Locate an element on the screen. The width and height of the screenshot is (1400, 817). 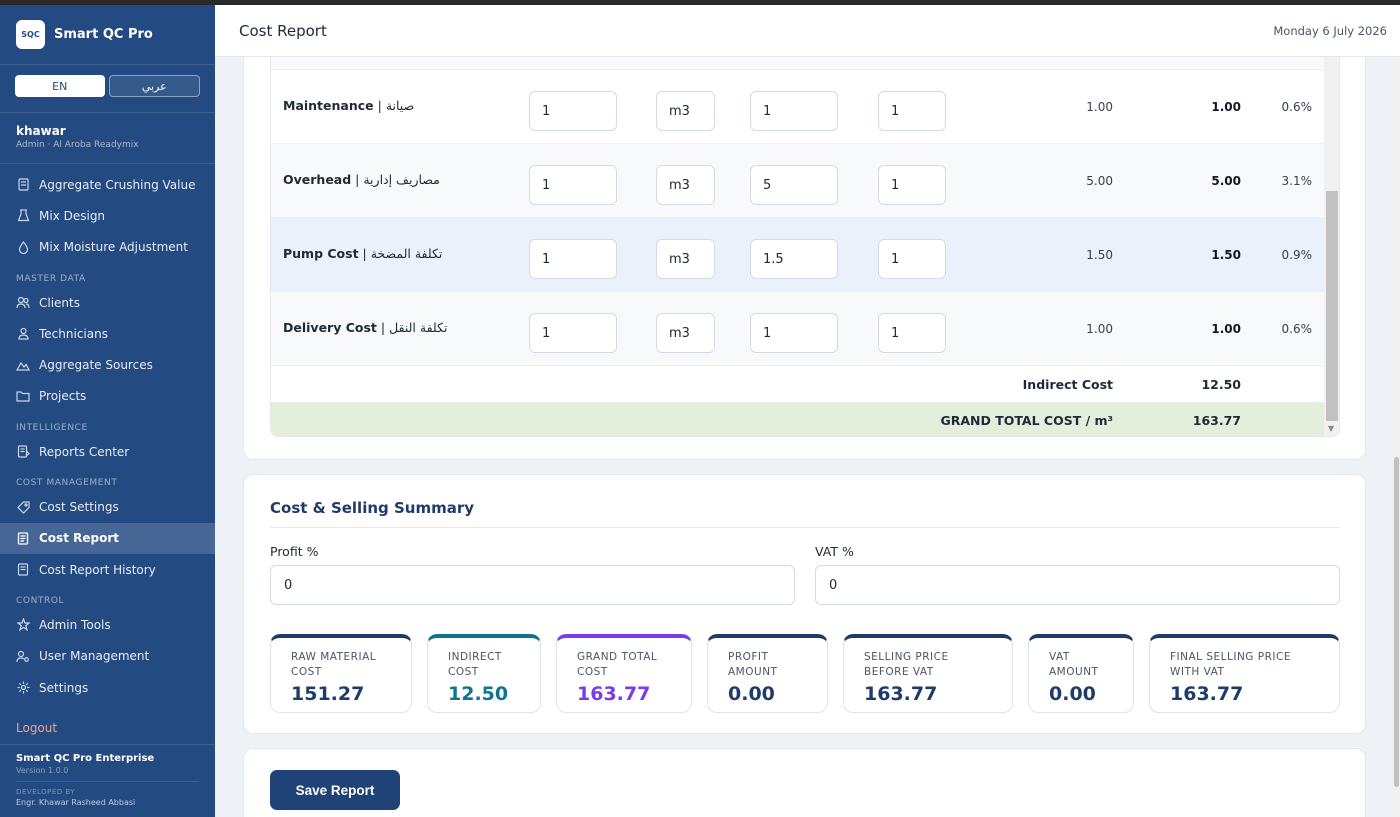
user-role: Admin · Al Aroba Readymix is located at coordinates (77, 145).